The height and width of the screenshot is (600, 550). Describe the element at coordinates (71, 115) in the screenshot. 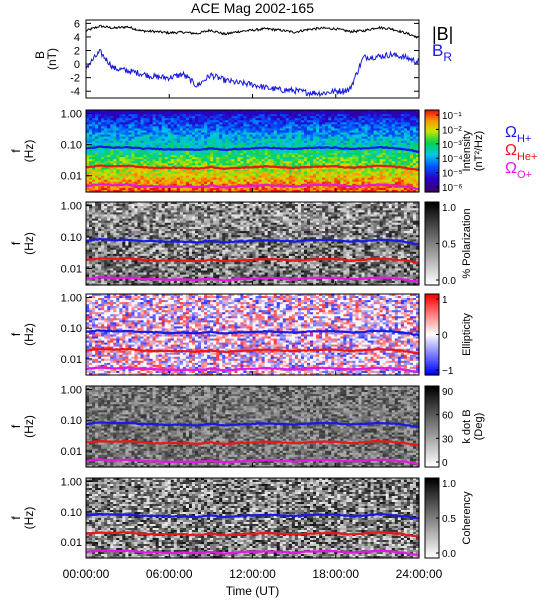

I see `y-tick-label: 1.00` at that location.